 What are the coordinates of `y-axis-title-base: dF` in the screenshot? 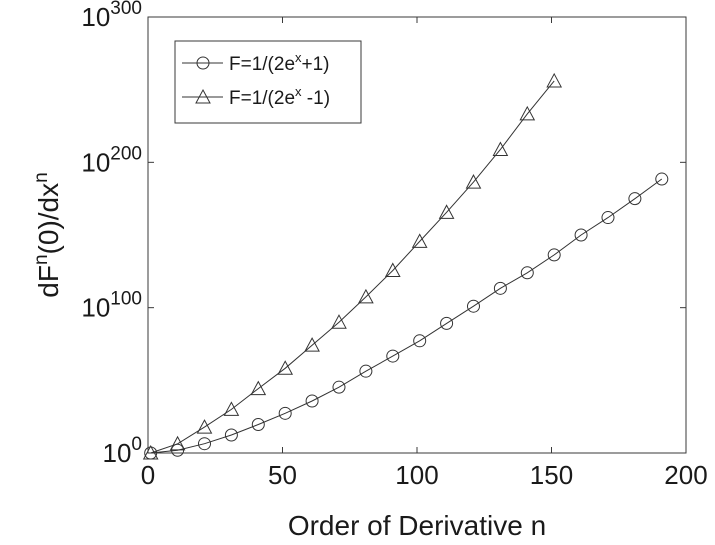 It's located at (48, 281).